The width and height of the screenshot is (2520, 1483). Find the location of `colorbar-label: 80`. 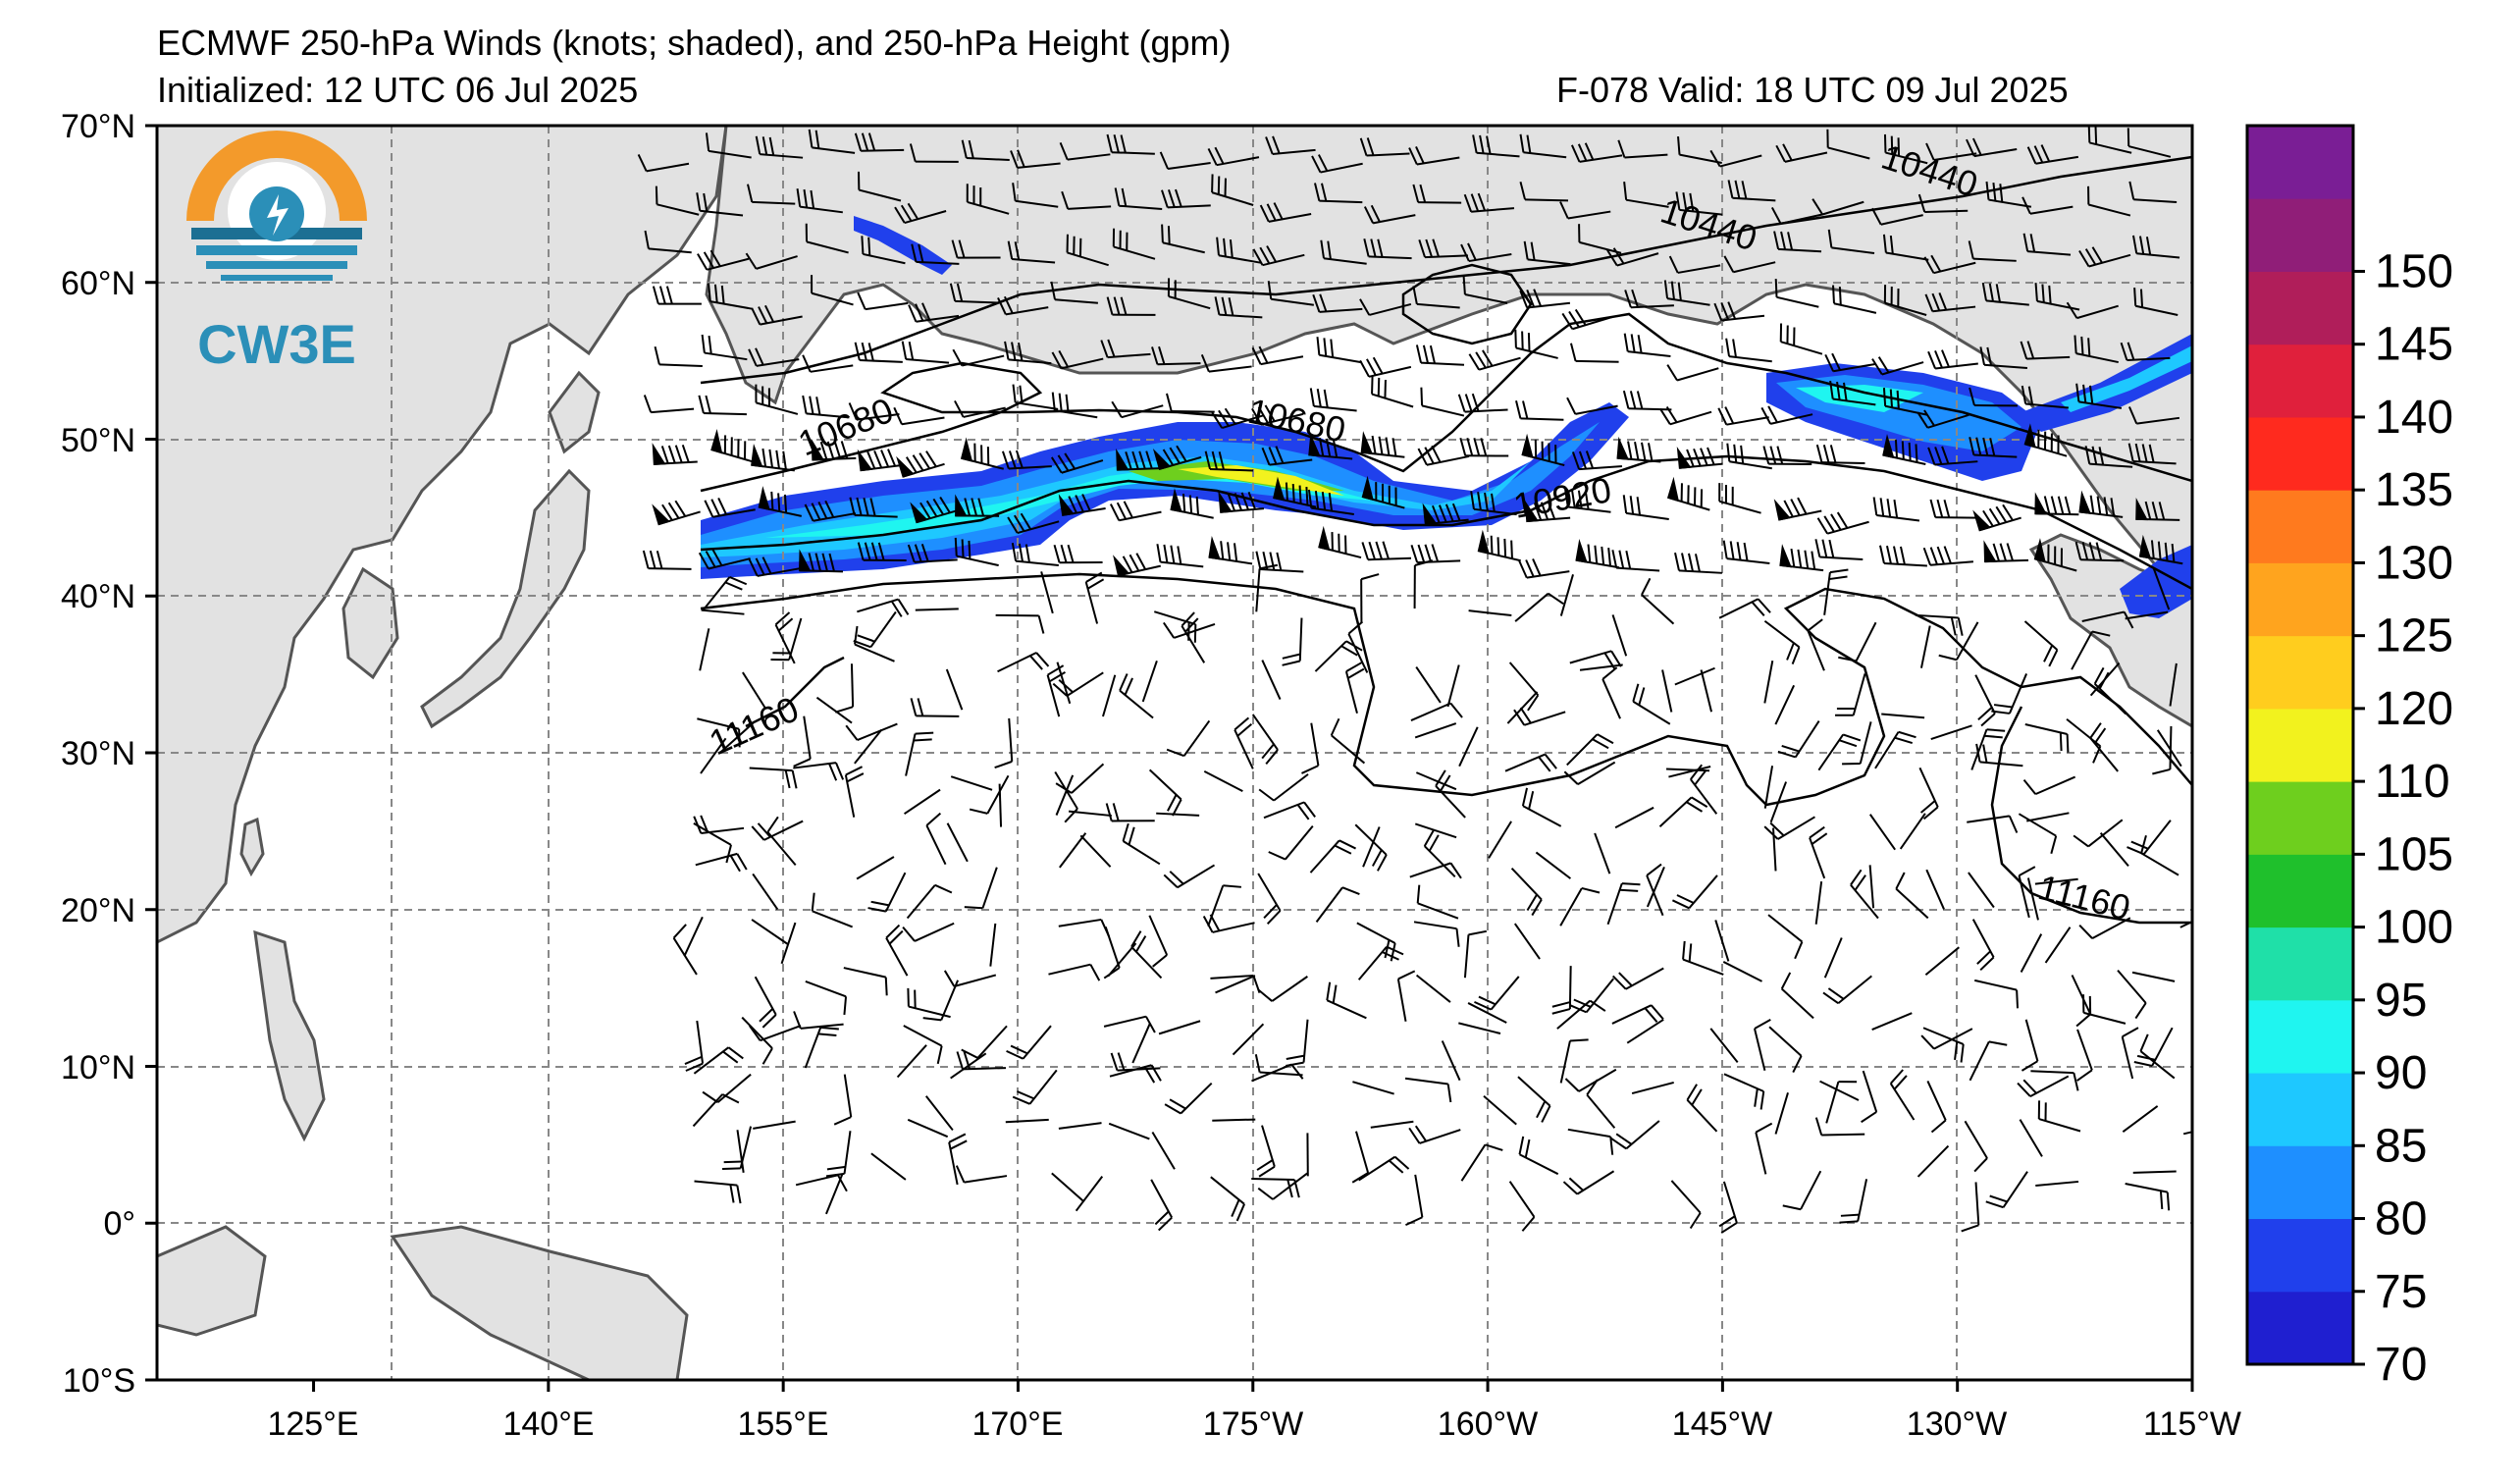

colorbar-label: 80 is located at coordinates (2401, 1219).